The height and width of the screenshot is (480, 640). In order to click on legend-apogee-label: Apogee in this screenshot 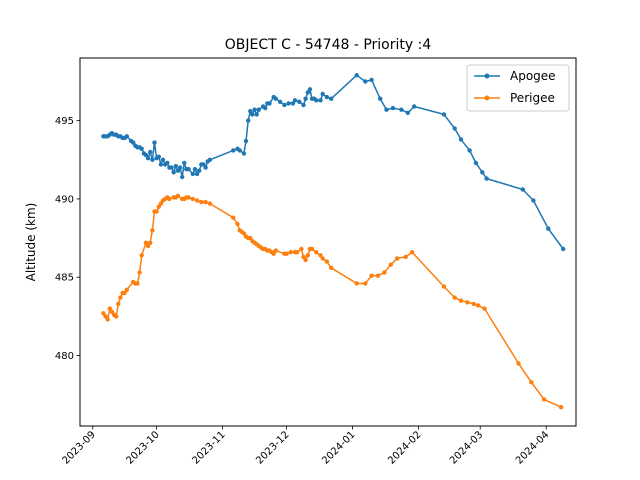, I will do `click(533, 76)`.